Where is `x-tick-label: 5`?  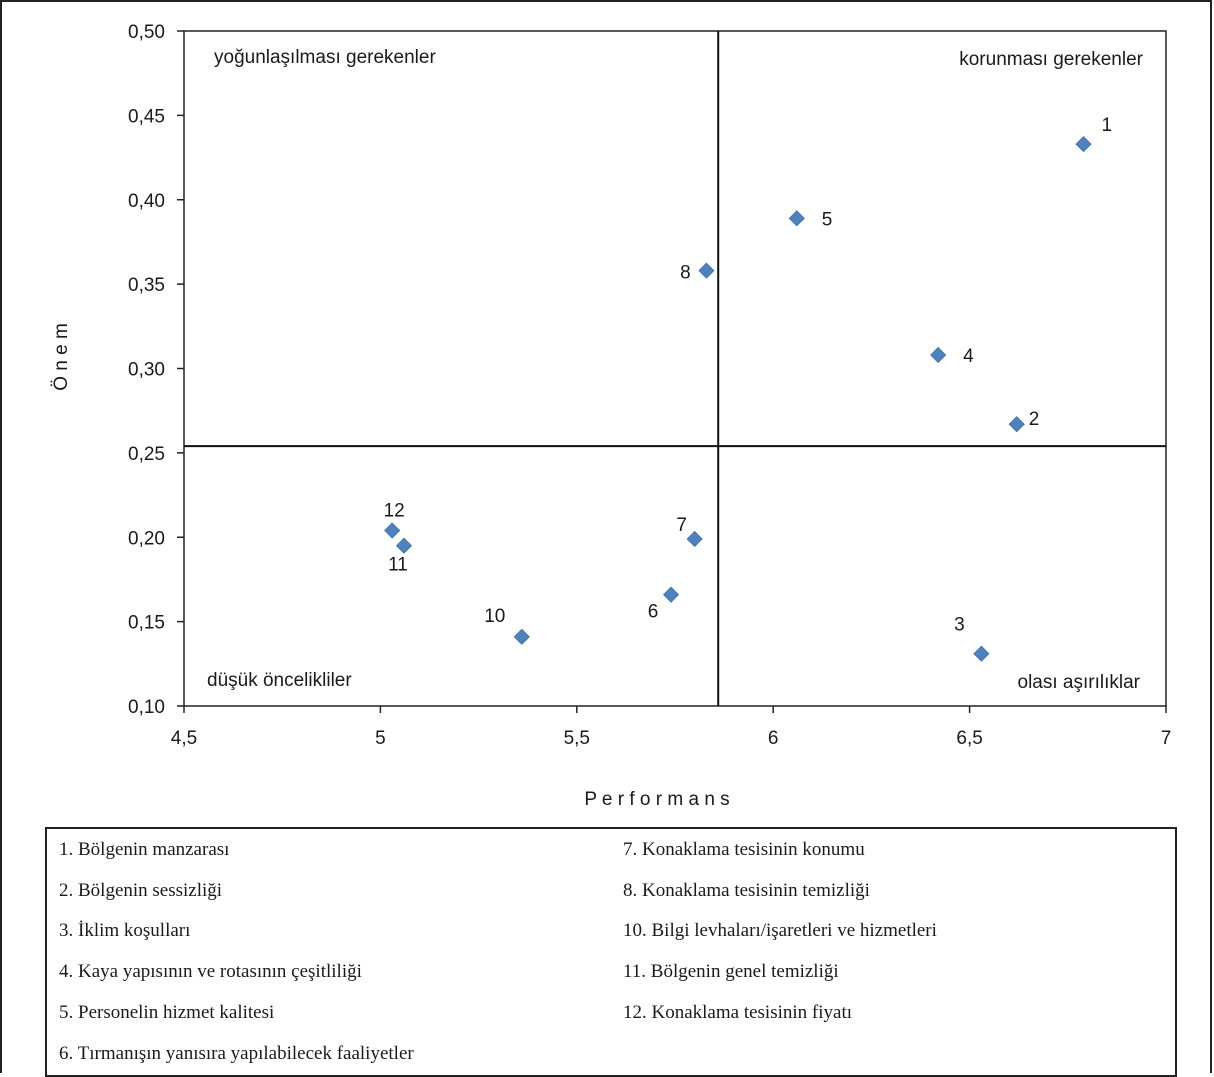
x-tick-label: 5 is located at coordinates (380, 738).